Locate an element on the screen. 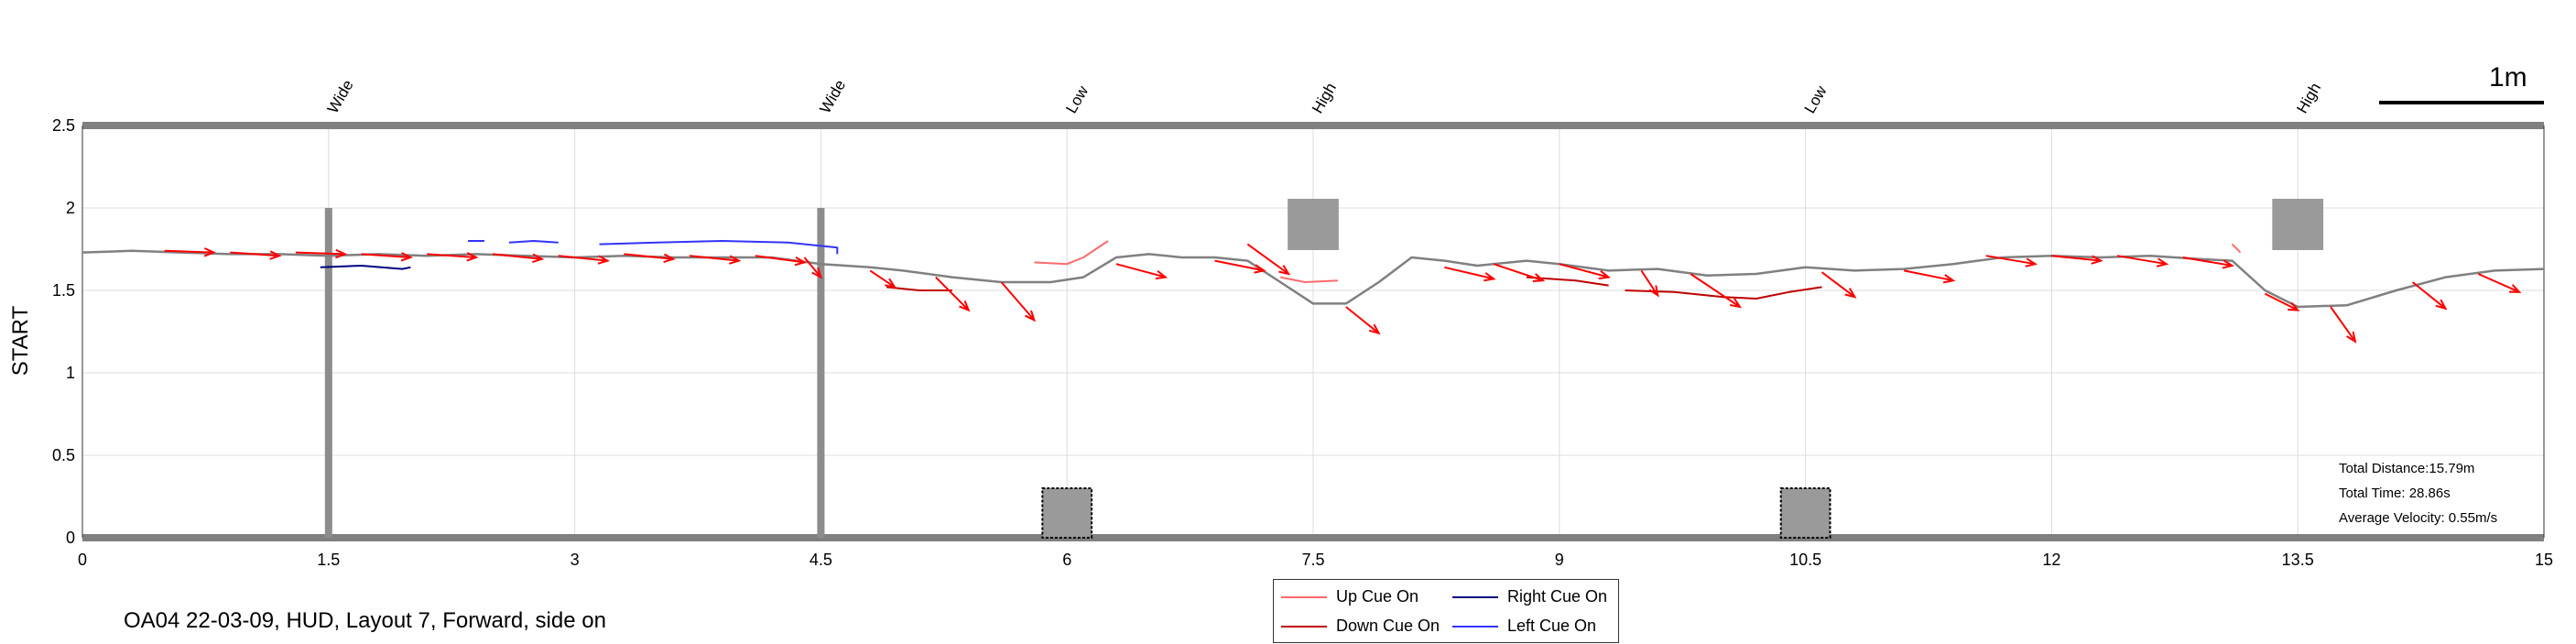 The height and width of the screenshot is (644, 2576). legend-label-left: Left Cue On is located at coordinates (1552, 626).